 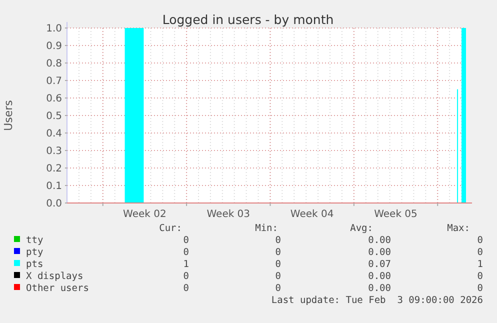 What do you see at coordinates (54, 169) in the screenshot?
I see `y-tick-label: 0.2` at bounding box center [54, 169].